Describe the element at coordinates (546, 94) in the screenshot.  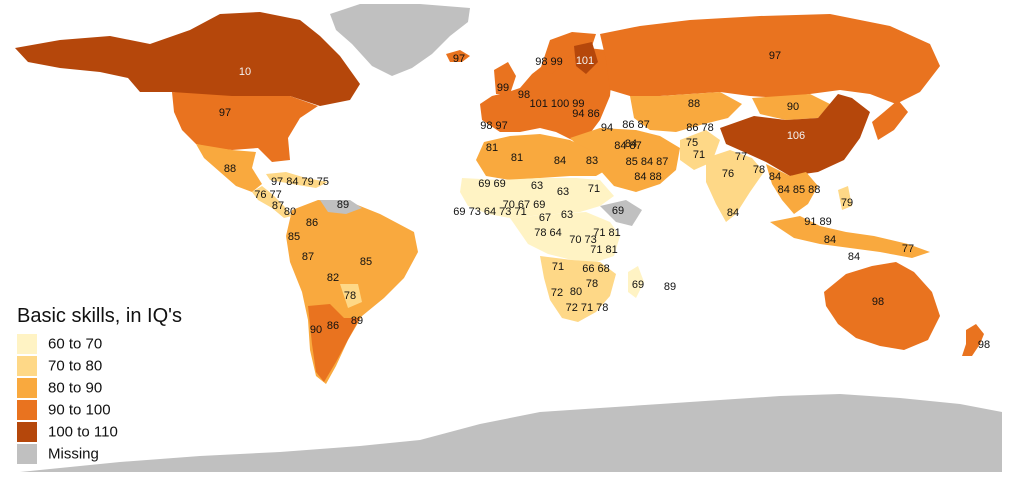
I see `europe-region` at that location.